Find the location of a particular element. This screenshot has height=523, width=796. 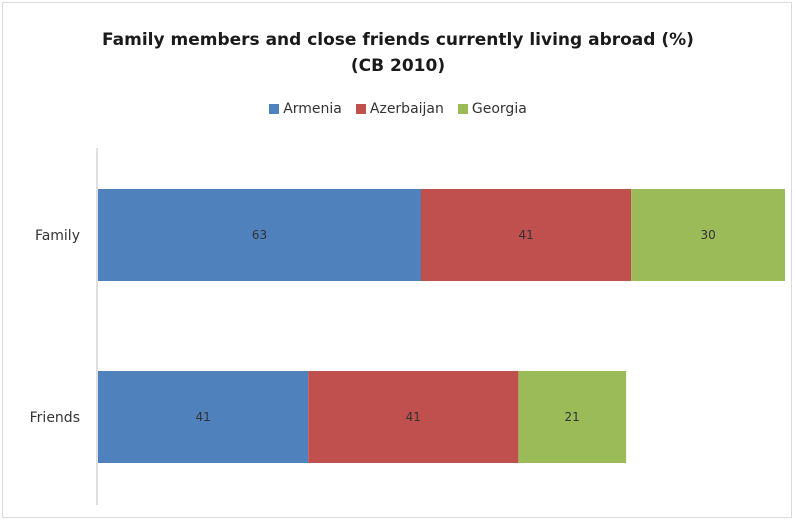

data-label-friends-georgia: 21 is located at coordinates (572, 417).